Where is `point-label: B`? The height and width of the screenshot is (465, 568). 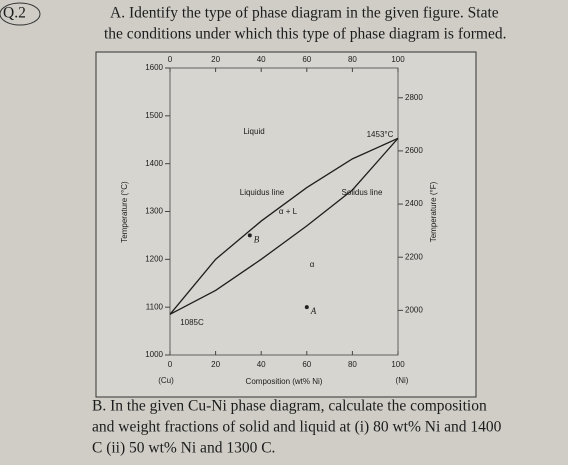 point-label: B is located at coordinates (257, 239).